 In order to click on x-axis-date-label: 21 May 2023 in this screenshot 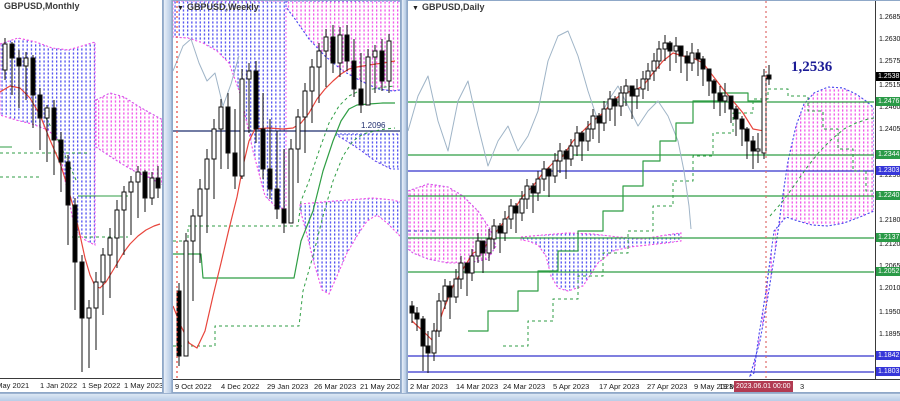, I will do `click(380, 386)`.